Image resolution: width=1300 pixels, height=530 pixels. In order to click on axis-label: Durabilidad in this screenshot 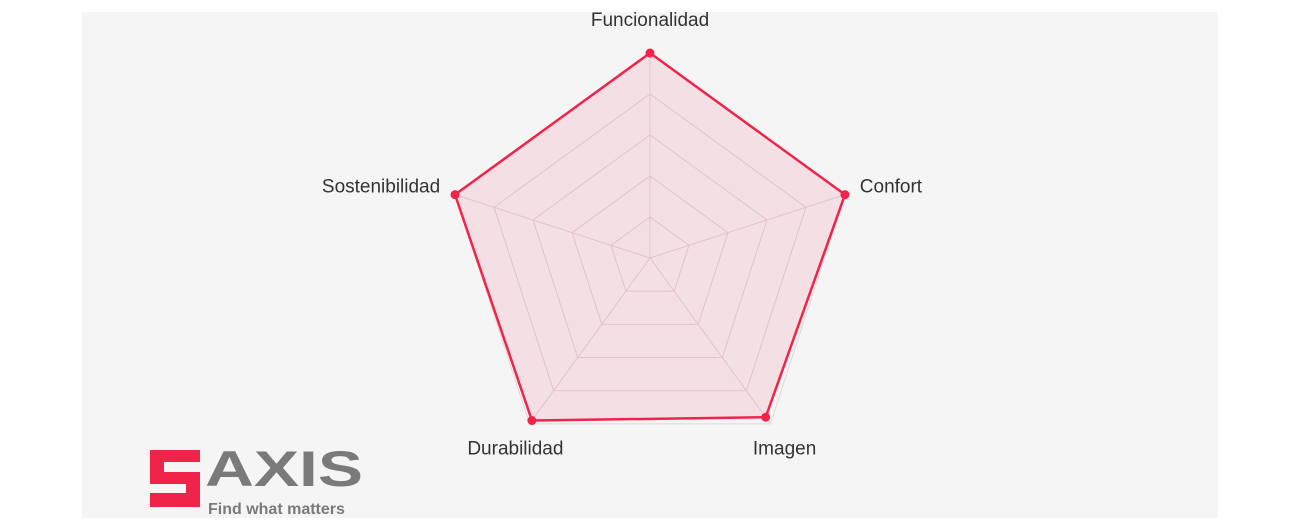, I will do `click(515, 448)`.